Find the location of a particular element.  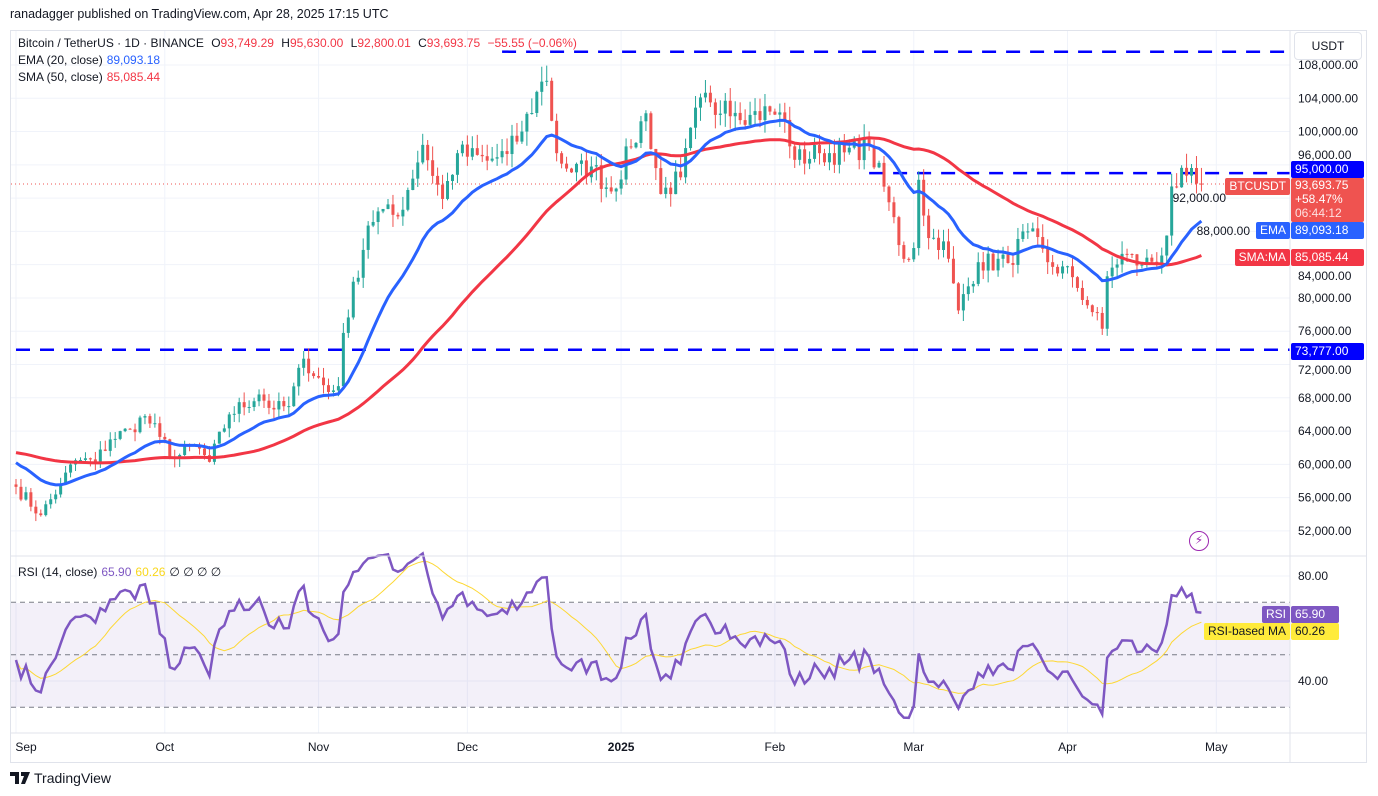

rsi-legend: RSI (14, close) 65.90 60.26 ∅ ∅ ∅ ∅ is located at coordinates (121, 572).